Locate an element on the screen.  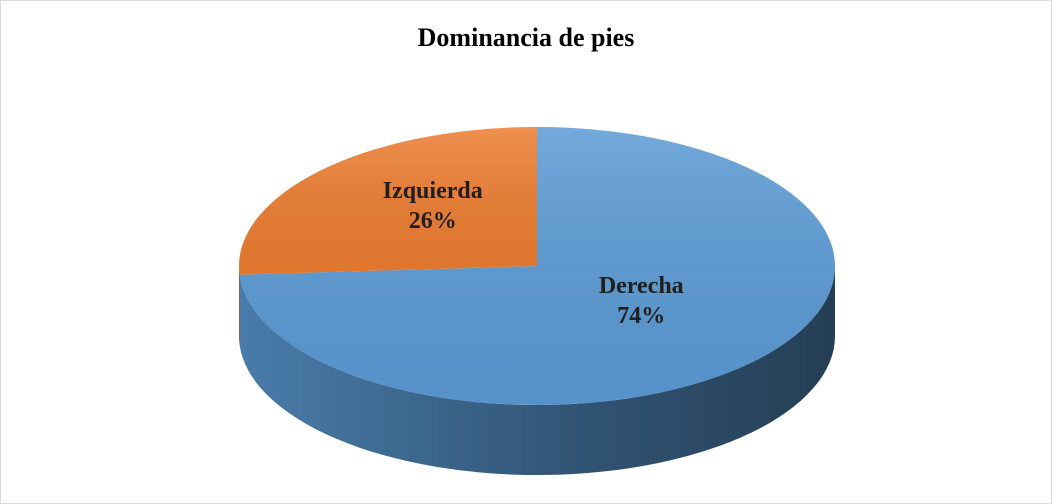
slice-label: Izquierda is located at coordinates (433, 191).